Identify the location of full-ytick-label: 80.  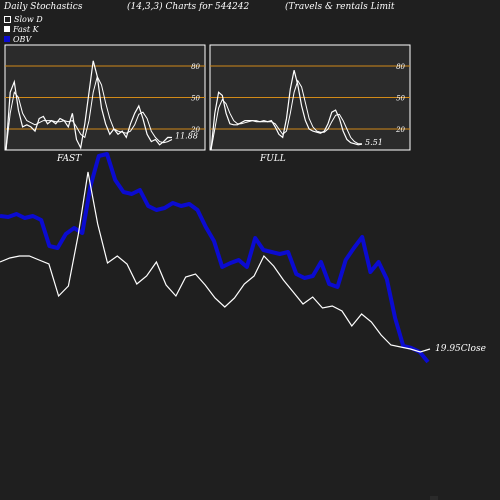
(400, 67).